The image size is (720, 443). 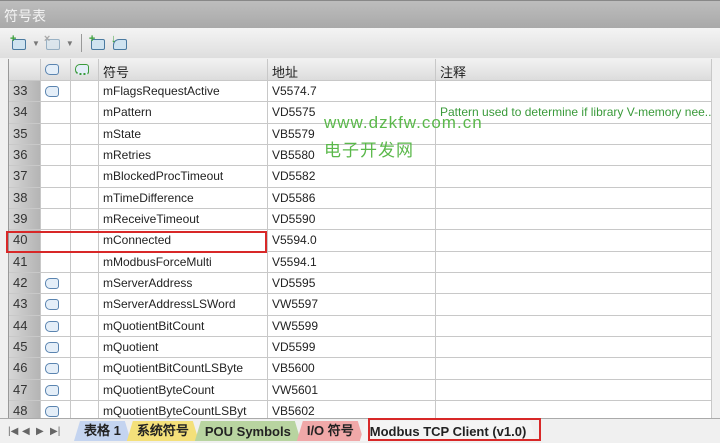 I want to click on address-cell: VD5595, so click(x=352, y=283).